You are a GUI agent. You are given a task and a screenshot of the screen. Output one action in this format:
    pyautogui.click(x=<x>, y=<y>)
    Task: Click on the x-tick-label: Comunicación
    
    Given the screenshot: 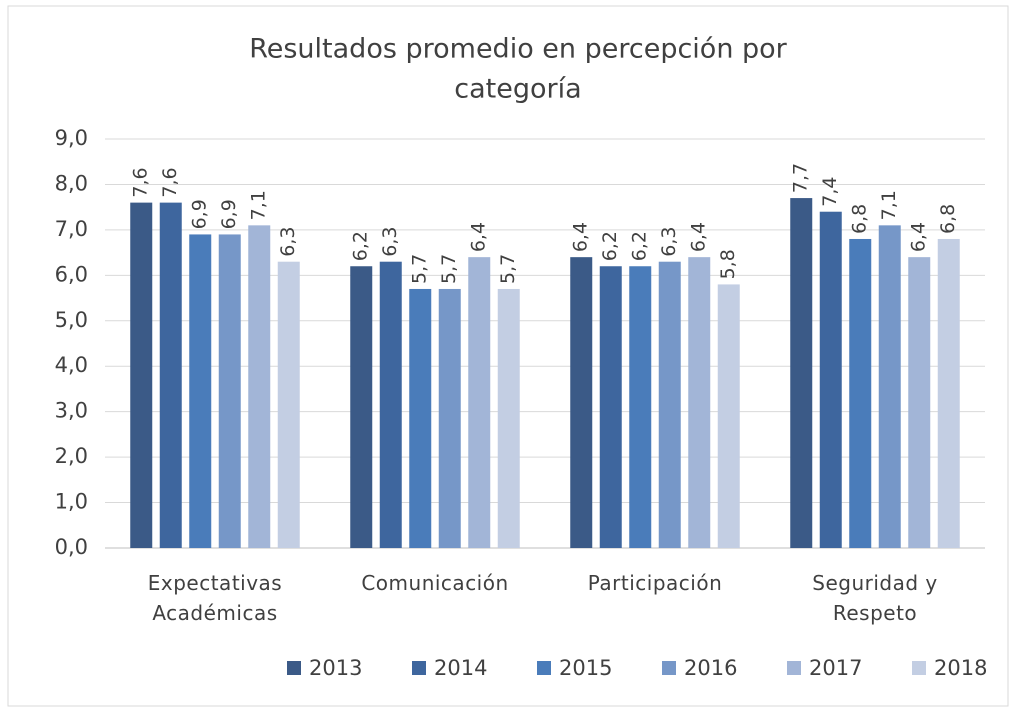 What is the action you would take?
    pyautogui.click(x=435, y=583)
    